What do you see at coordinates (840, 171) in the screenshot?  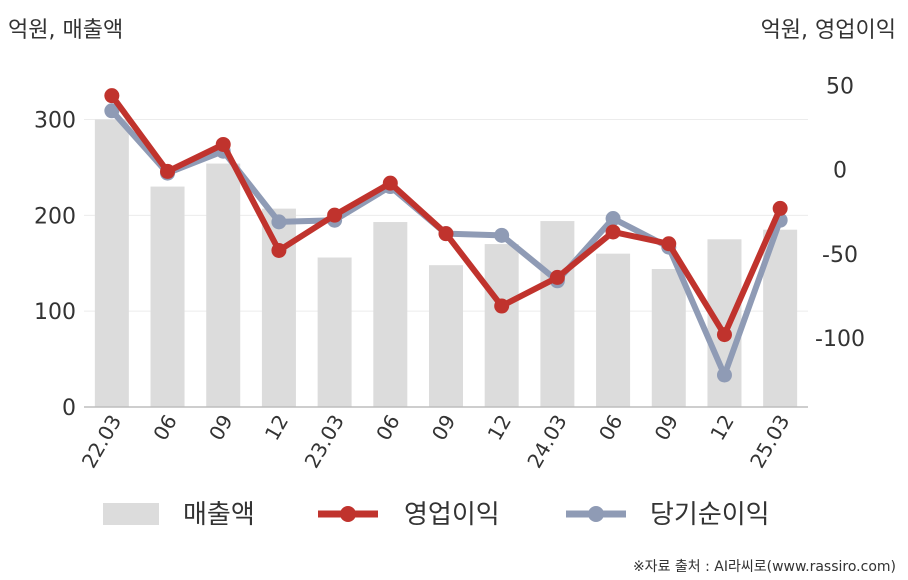 I see `right-tick-label: 0` at bounding box center [840, 171].